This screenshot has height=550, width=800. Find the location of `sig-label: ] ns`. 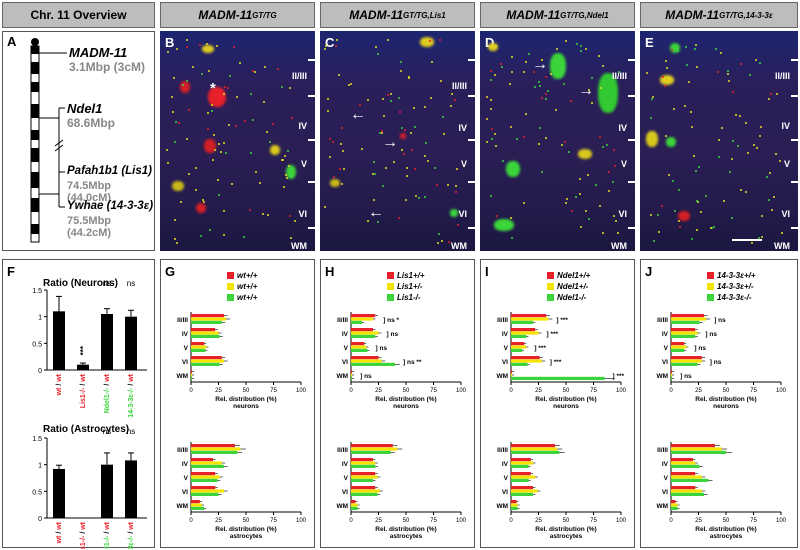

sig-label: ] ns is located at coordinates (686, 376).